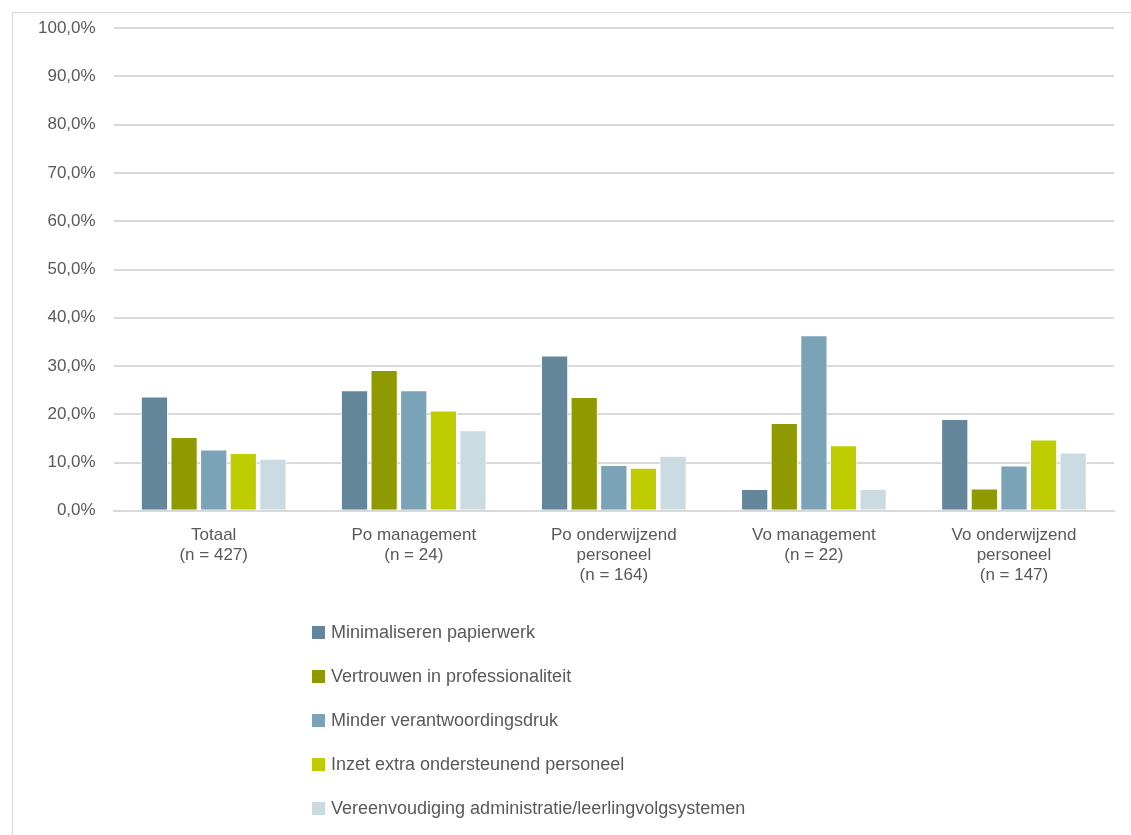 This screenshot has height=835, width=1131. I want to click on y-tick-label: 60,0%, so click(71, 220).